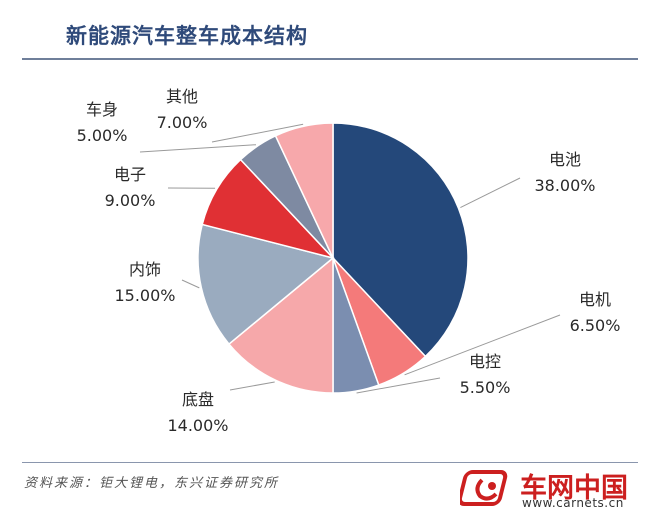 This screenshot has height=516, width=660. I want to click on slice-value-4: 15.00%, so click(144, 295).